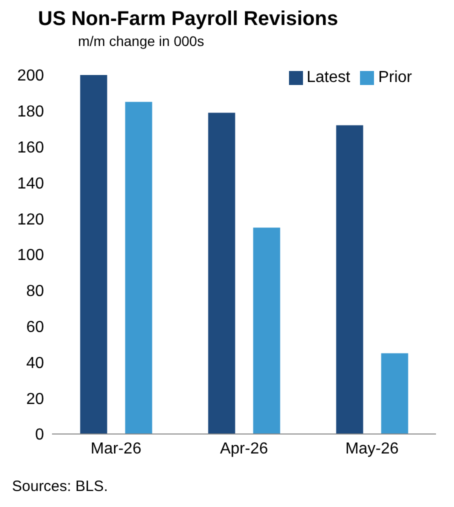 The width and height of the screenshot is (454, 507). Describe the element at coordinates (35, 291) in the screenshot. I see `y-tick-label: 80` at that location.